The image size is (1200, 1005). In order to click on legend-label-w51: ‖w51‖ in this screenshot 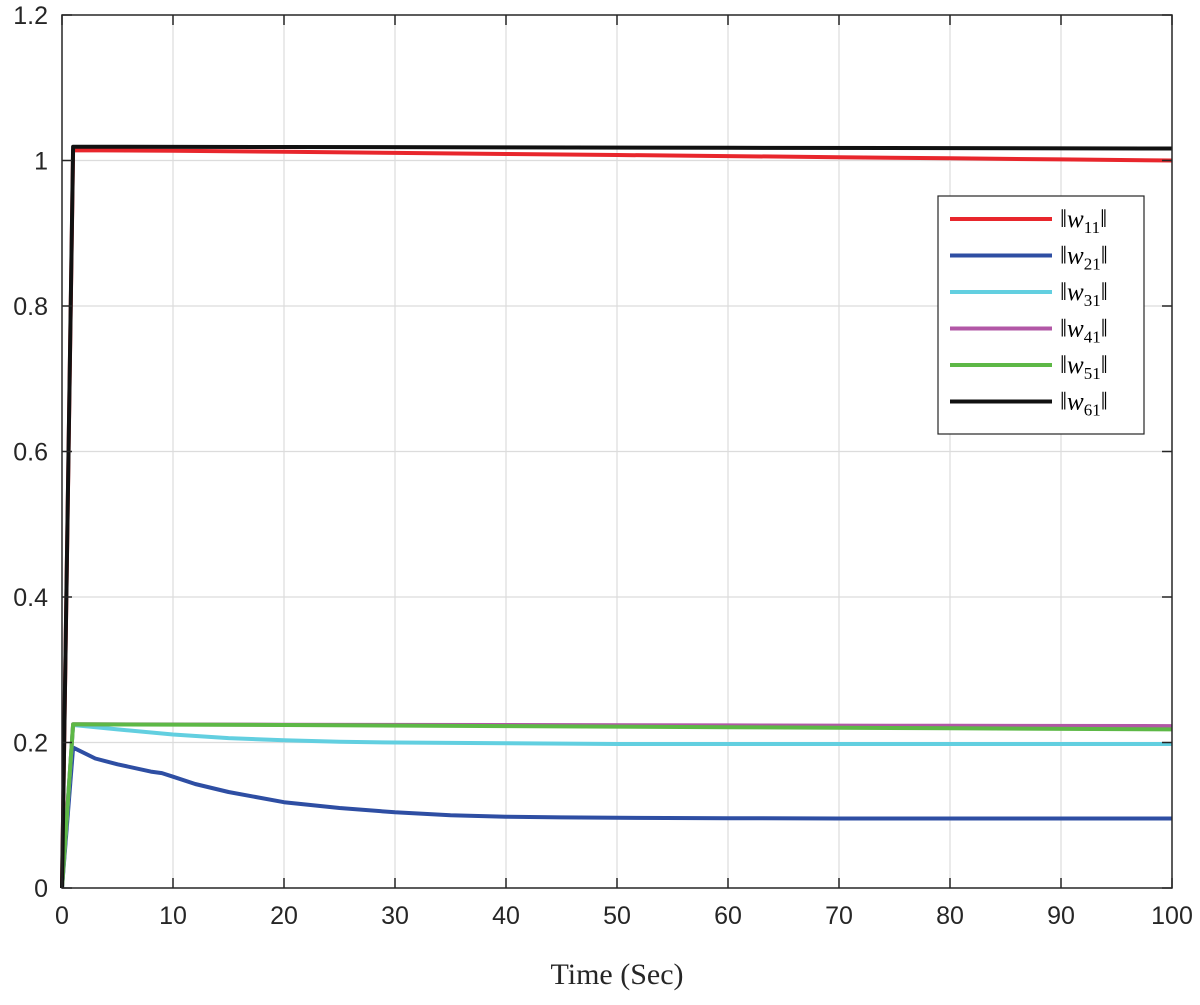, I will do `click(1084, 367)`.